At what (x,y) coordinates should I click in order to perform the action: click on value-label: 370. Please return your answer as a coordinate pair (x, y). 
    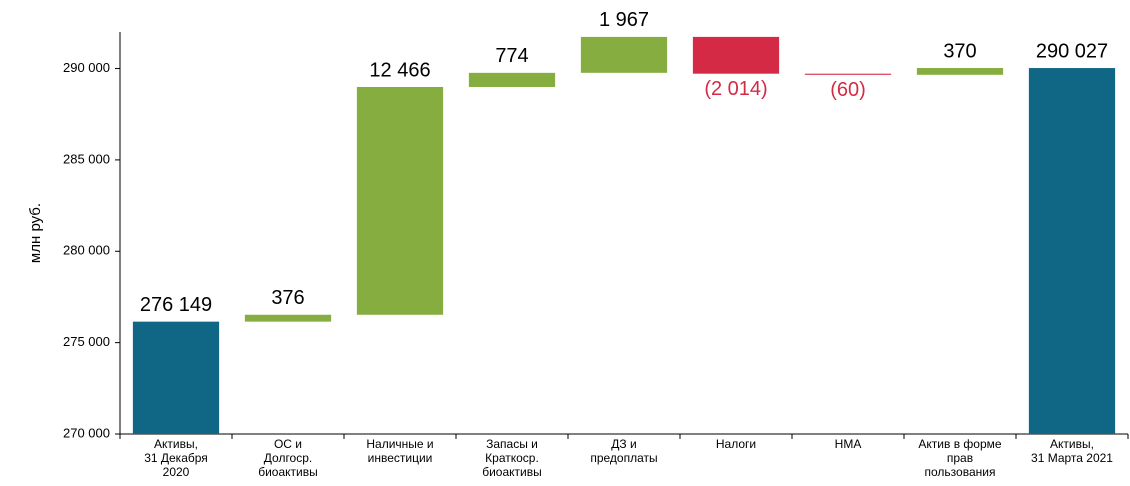
    Looking at the image, I should click on (959, 51).